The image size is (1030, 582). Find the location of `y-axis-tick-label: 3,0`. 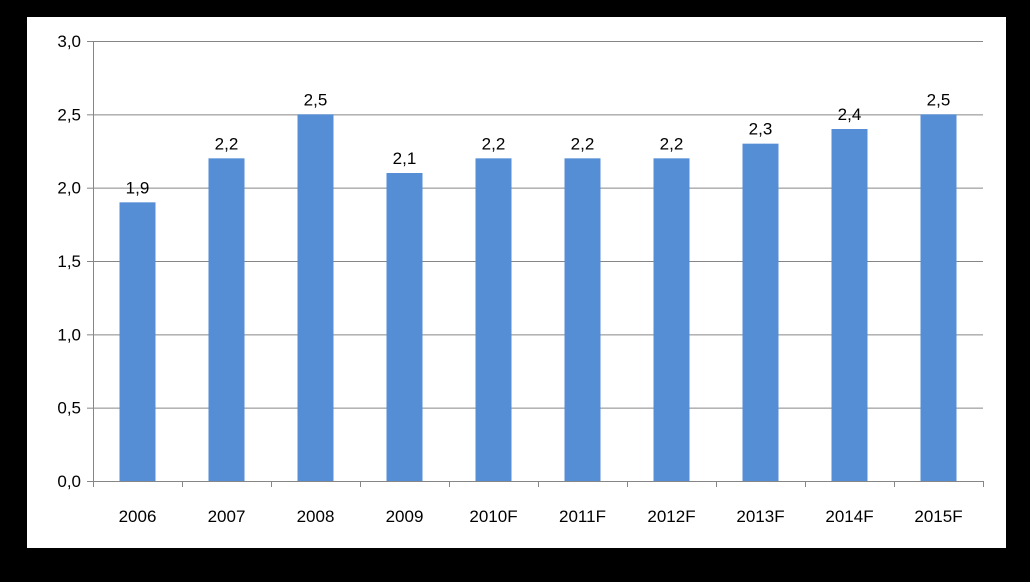

y-axis-tick-label: 3,0 is located at coordinates (69, 41).